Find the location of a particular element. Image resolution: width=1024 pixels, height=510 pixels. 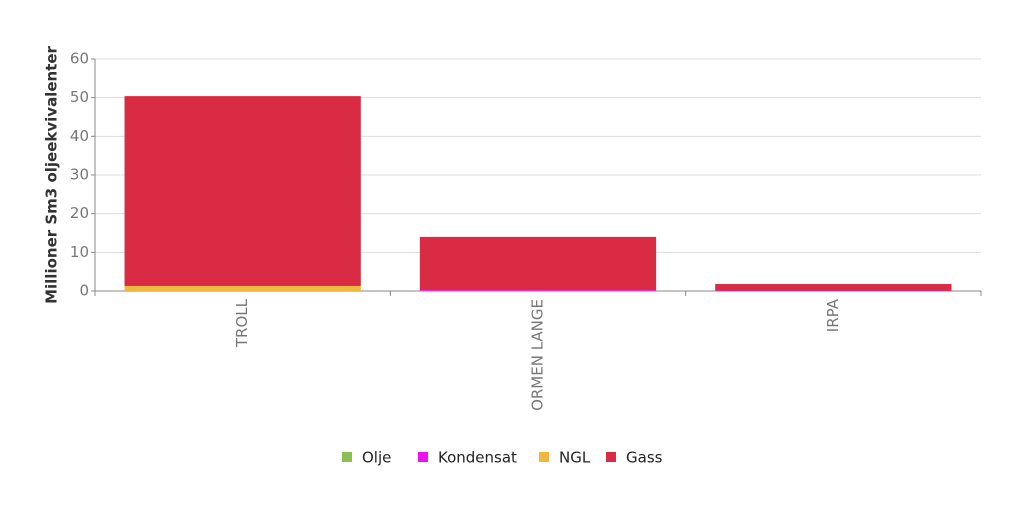

y-tick-label: 10 is located at coordinates (79, 252).